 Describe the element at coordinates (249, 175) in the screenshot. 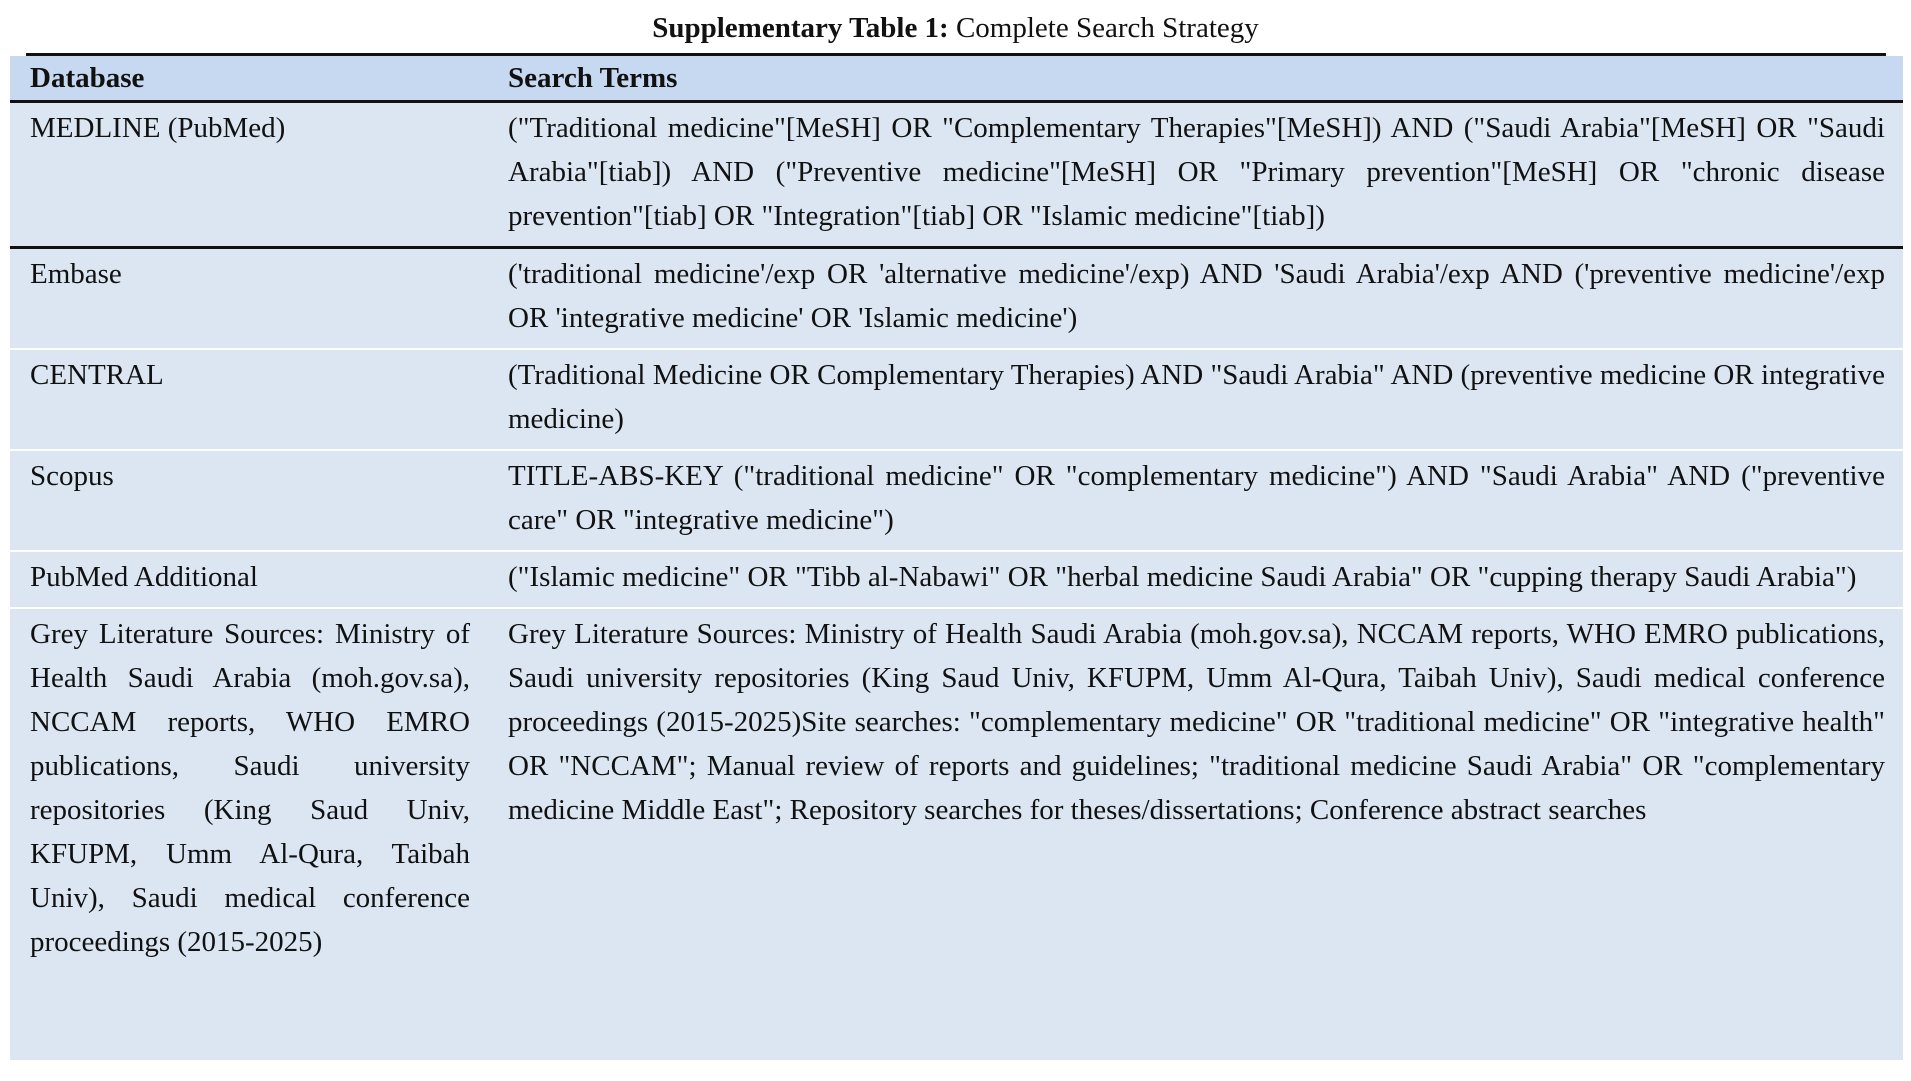

I see `database-cell: MEDLINE (PubMed)` at that location.